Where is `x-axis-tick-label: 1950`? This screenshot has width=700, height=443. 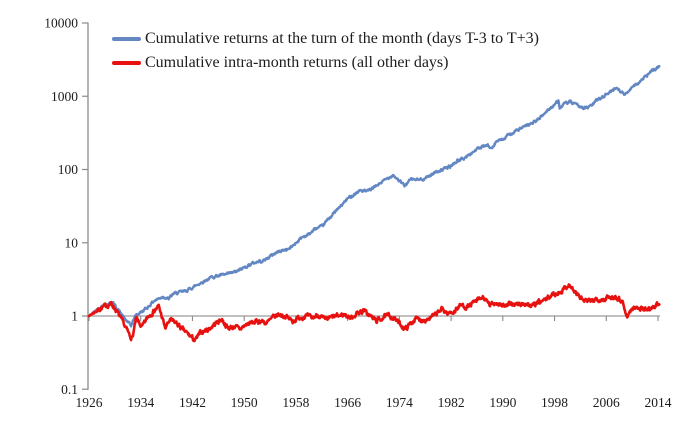
x-axis-tick-label: 1950 is located at coordinates (244, 402).